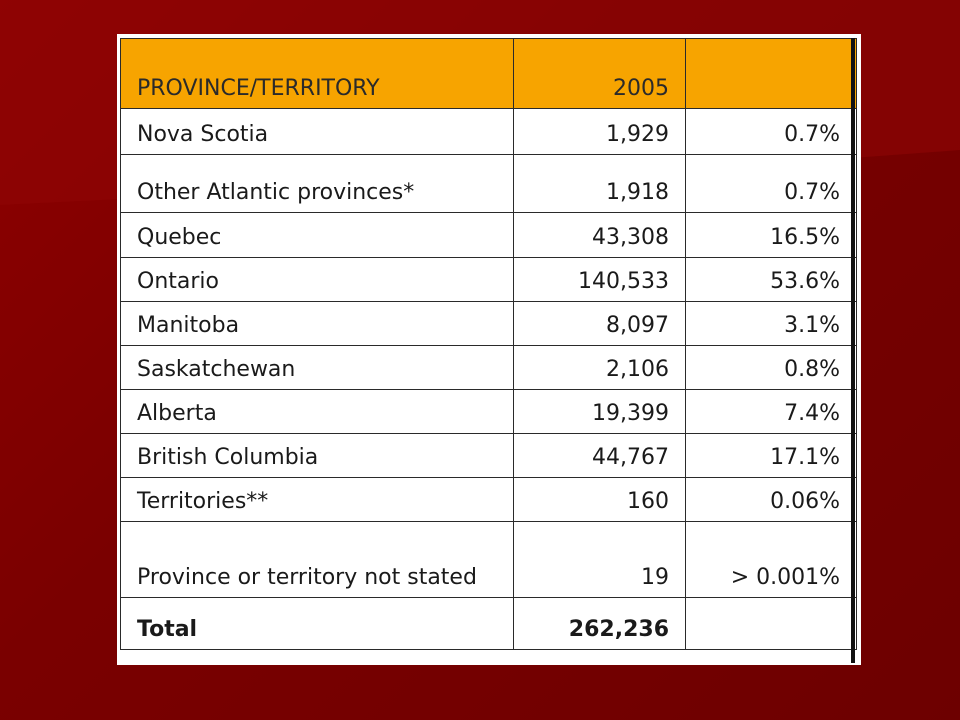  I want to click on row-count: 8,097, so click(599, 323).